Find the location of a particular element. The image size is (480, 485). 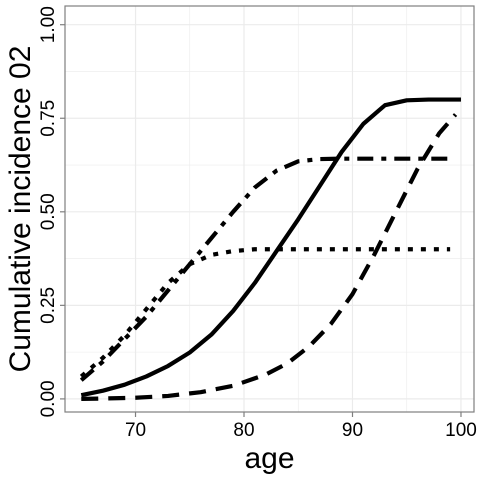

y-tick-label: 0.50 is located at coordinates (48, 211).